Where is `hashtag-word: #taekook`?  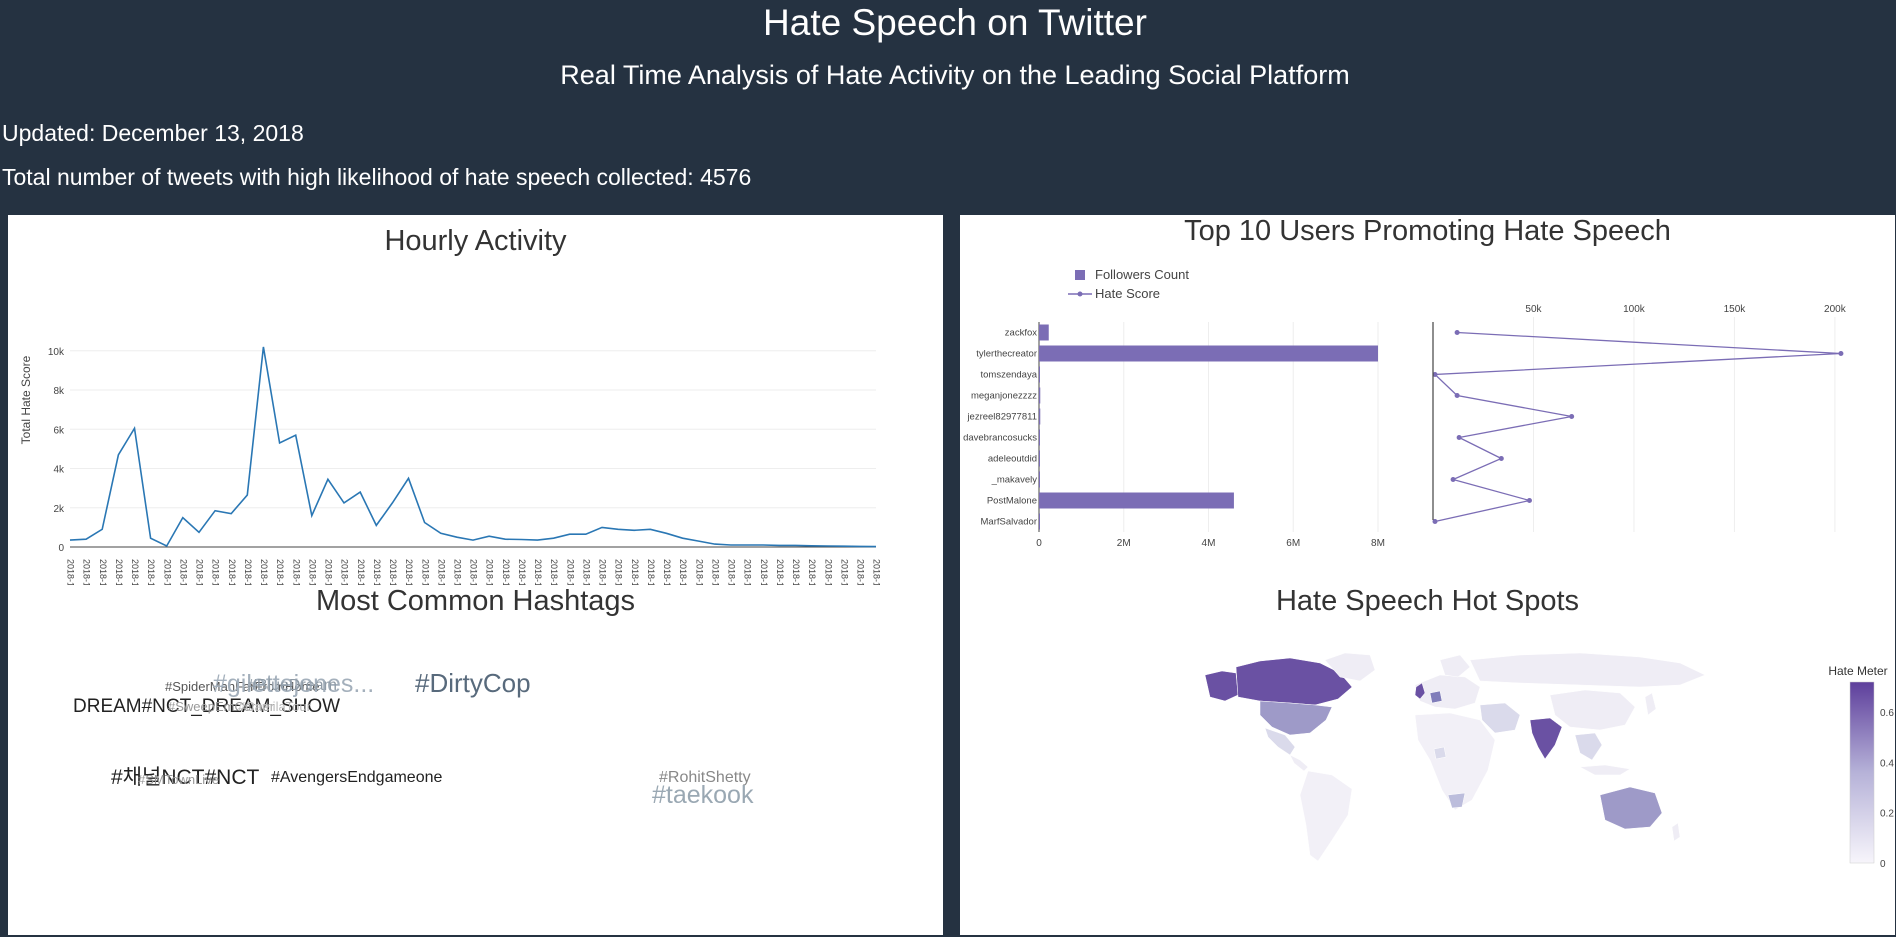 hashtag-word: #taekook is located at coordinates (703, 795).